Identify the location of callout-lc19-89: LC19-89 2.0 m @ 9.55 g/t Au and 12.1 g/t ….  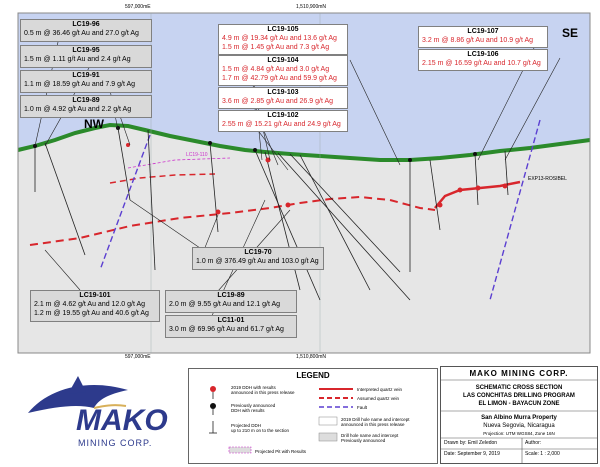
(231, 301).